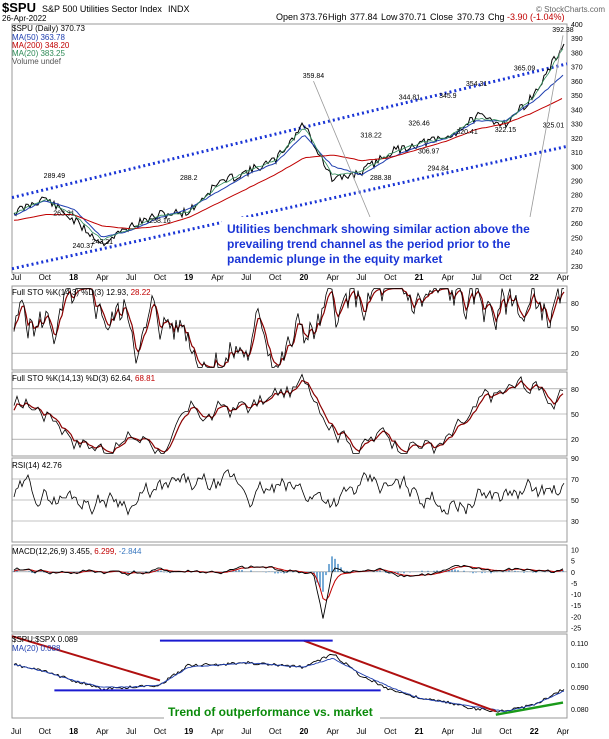 The width and height of the screenshot is (609, 739). What do you see at coordinates (579, 644) in the screenshot?
I see `y-tick-label: 0.110` at bounding box center [579, 644].